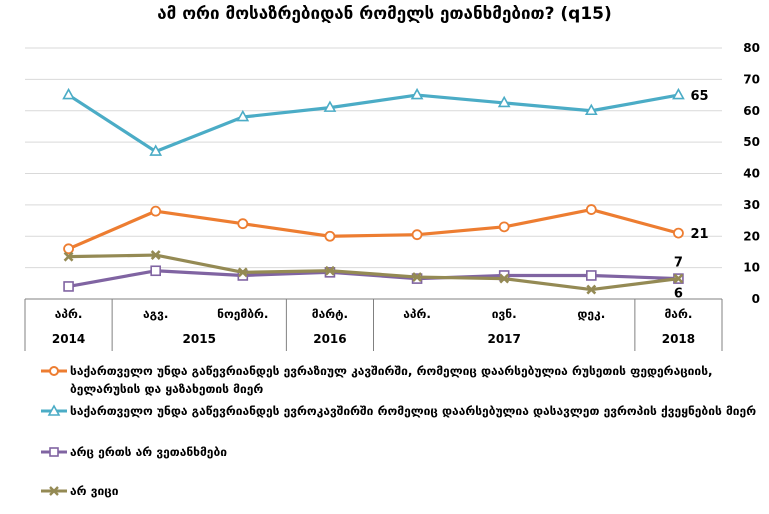 The image size is (769, 514). I want to click on legend-label: არც ერთს არ ვეთანხმები, so click(148, 452).